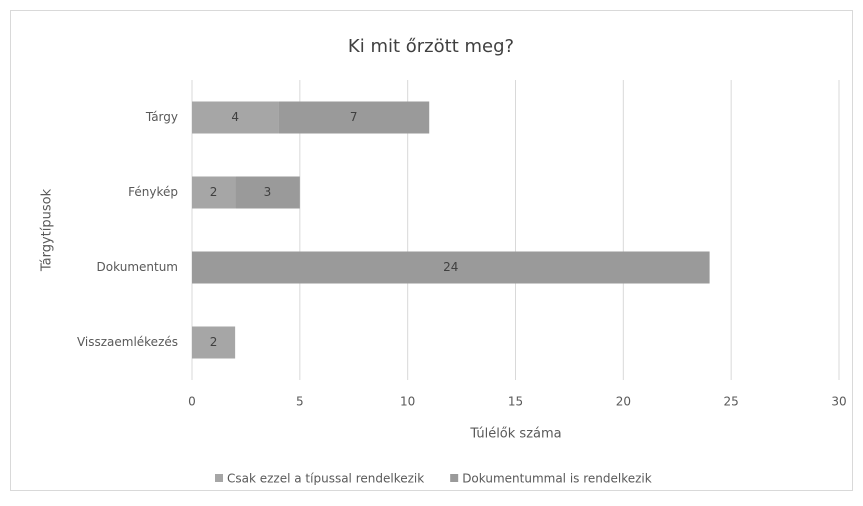 The width and height of the screenshot is (863, 506). What do you see at coordinates (325, 479) in the screenshot?
I see `legend-label: Csak ezzel a típussal rendelkezik` at bounding box center [325, 479].